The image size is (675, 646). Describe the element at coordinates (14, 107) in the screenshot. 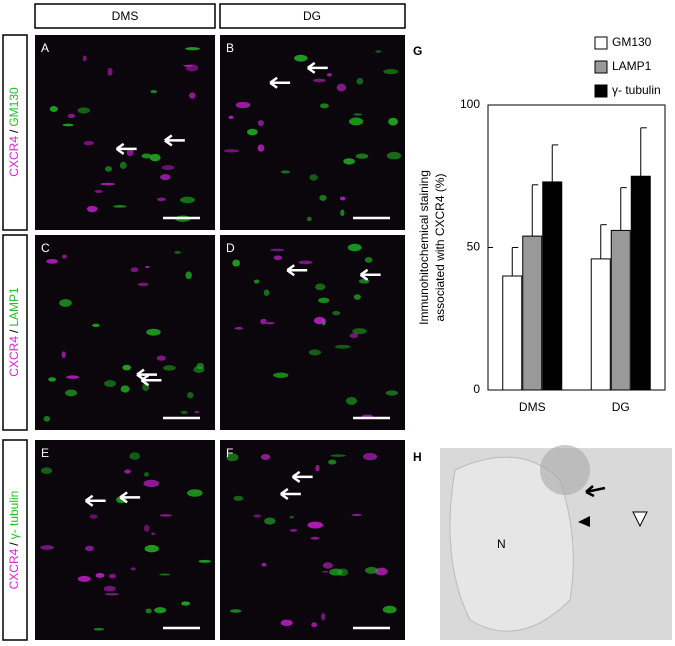

I see `row-label-stain: GM130` at that location.